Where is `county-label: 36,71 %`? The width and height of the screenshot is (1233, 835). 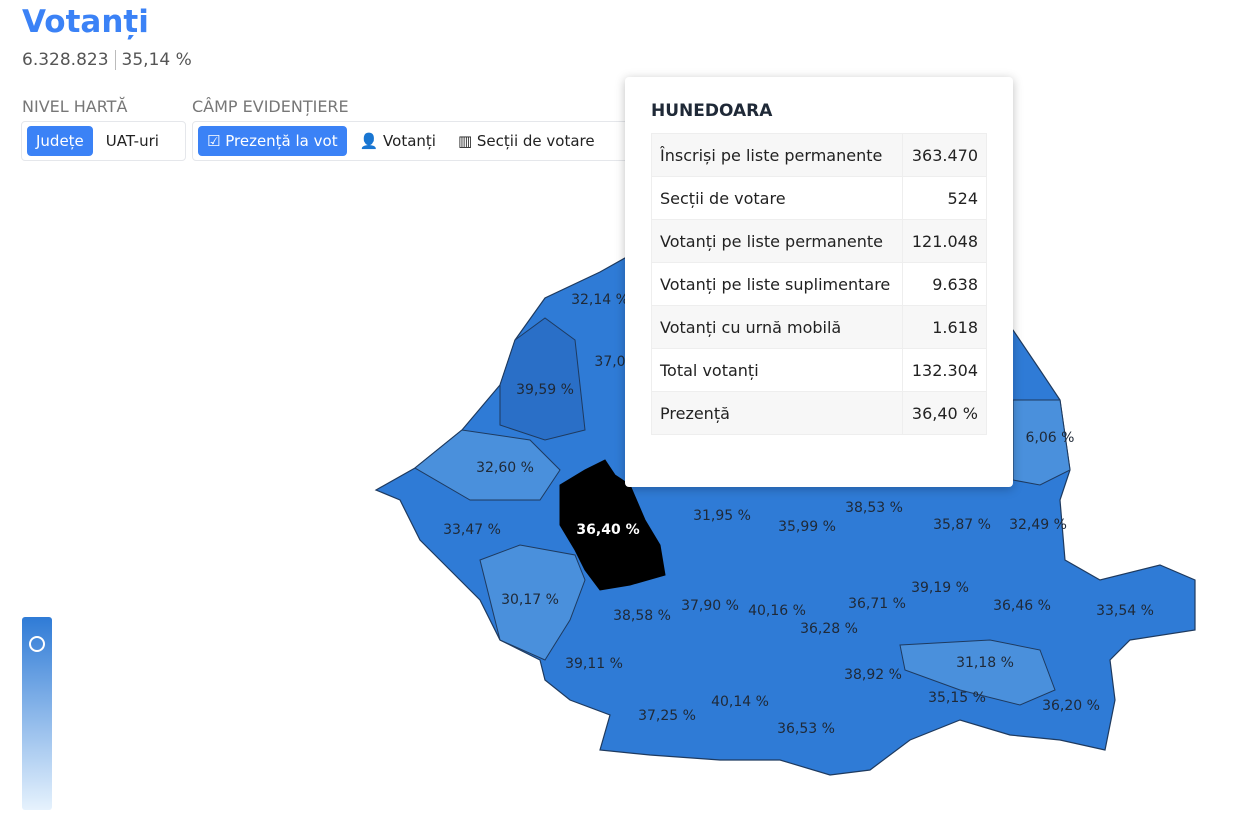
county-label: 36,71 % is located at coordinates (877, 604).